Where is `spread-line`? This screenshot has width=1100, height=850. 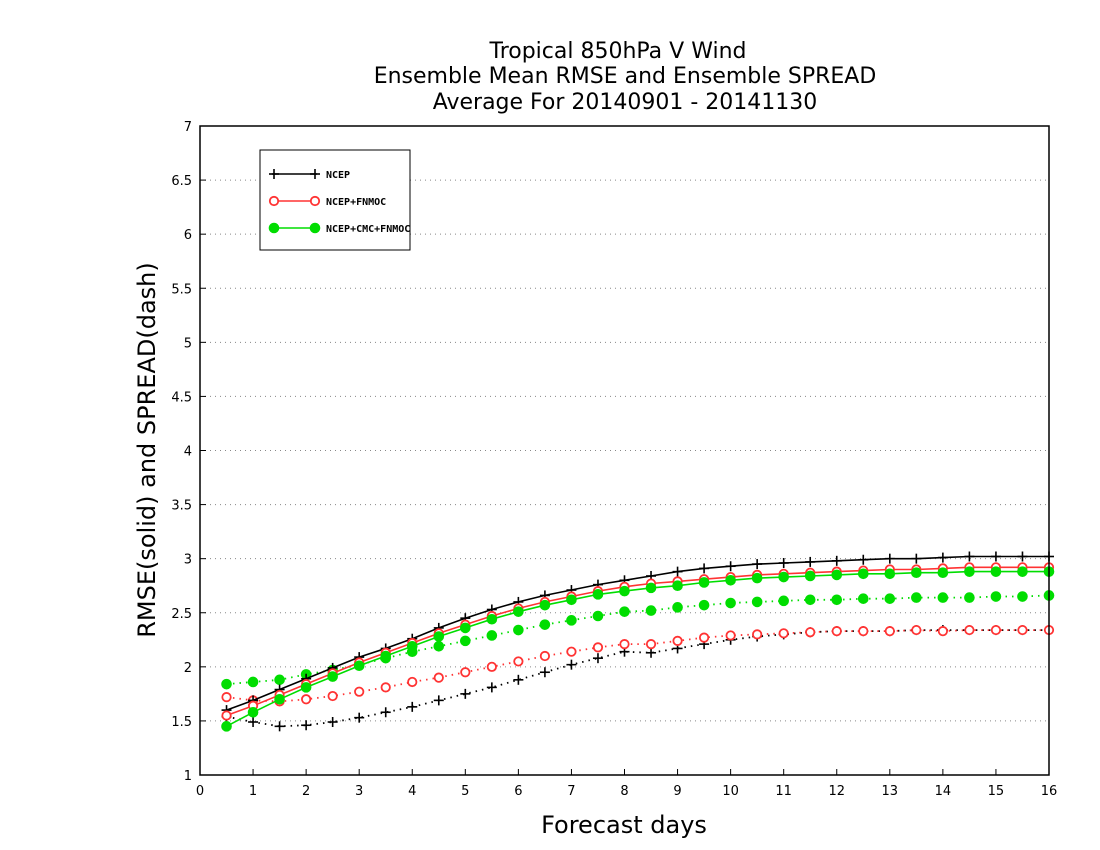
spread-line is located at coordinates (637, 666).